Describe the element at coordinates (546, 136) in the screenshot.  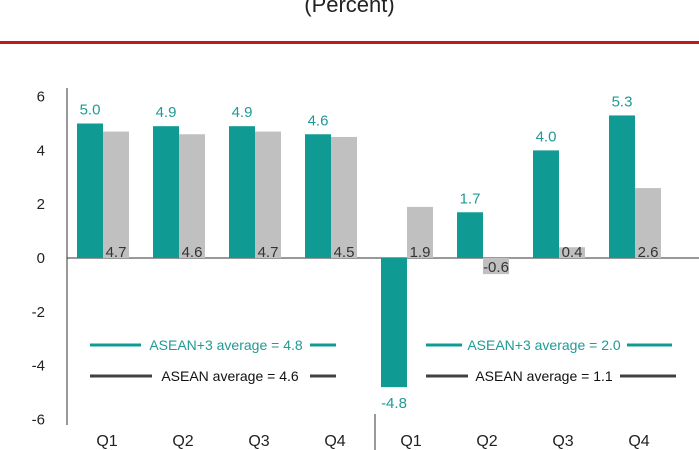
I see `data-label-asean3: 4.0` at that location.